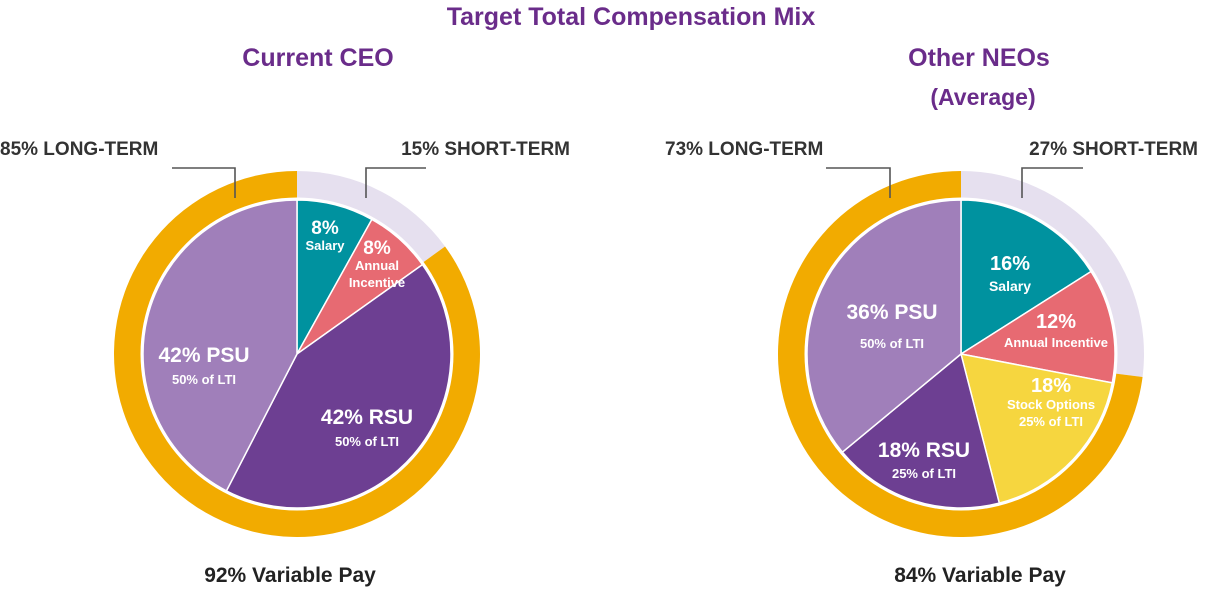 The width and height of the screenshot is (1206, 592). I want to click on ceo-long-term-label: 85% LONG-TERM, so click(79, 149).